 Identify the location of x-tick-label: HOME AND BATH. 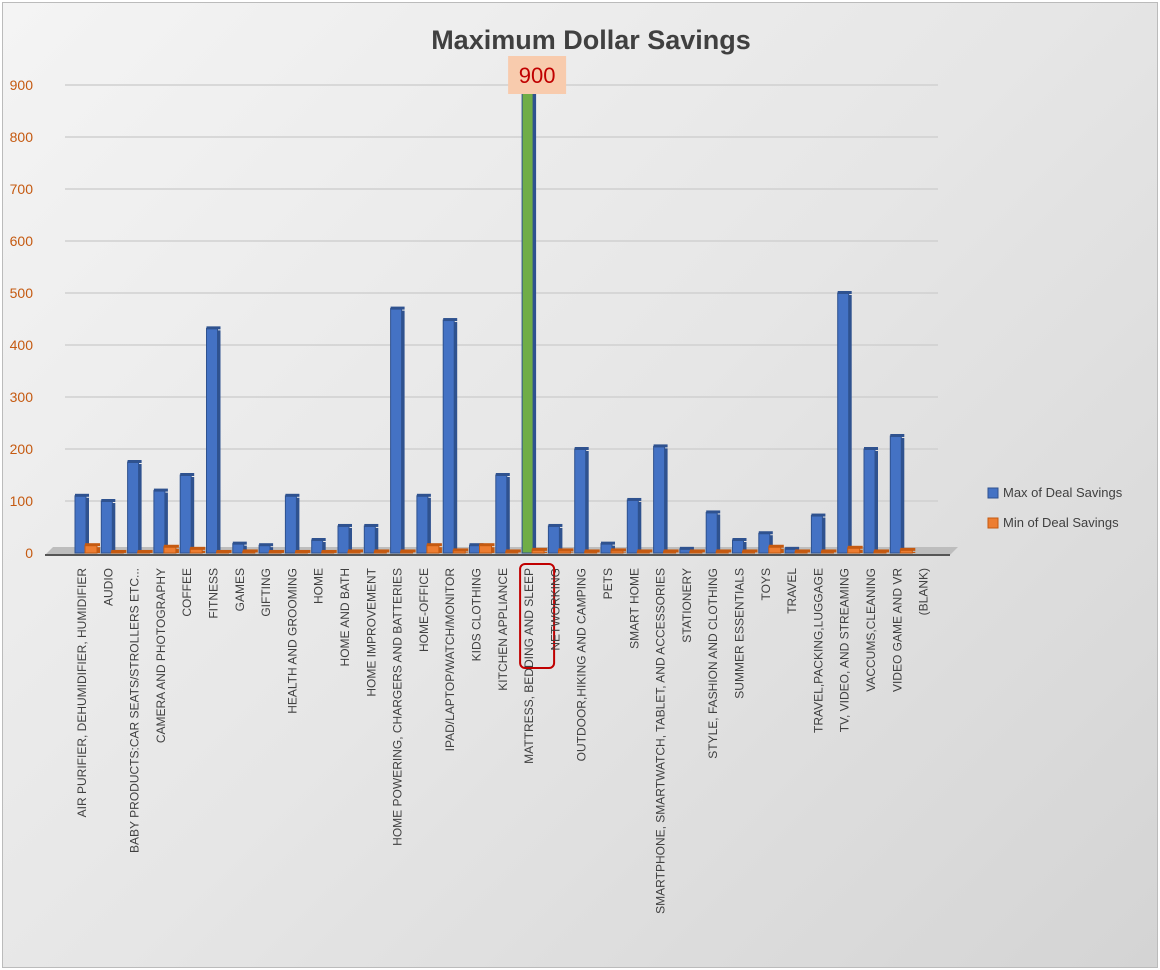
(345, 617).